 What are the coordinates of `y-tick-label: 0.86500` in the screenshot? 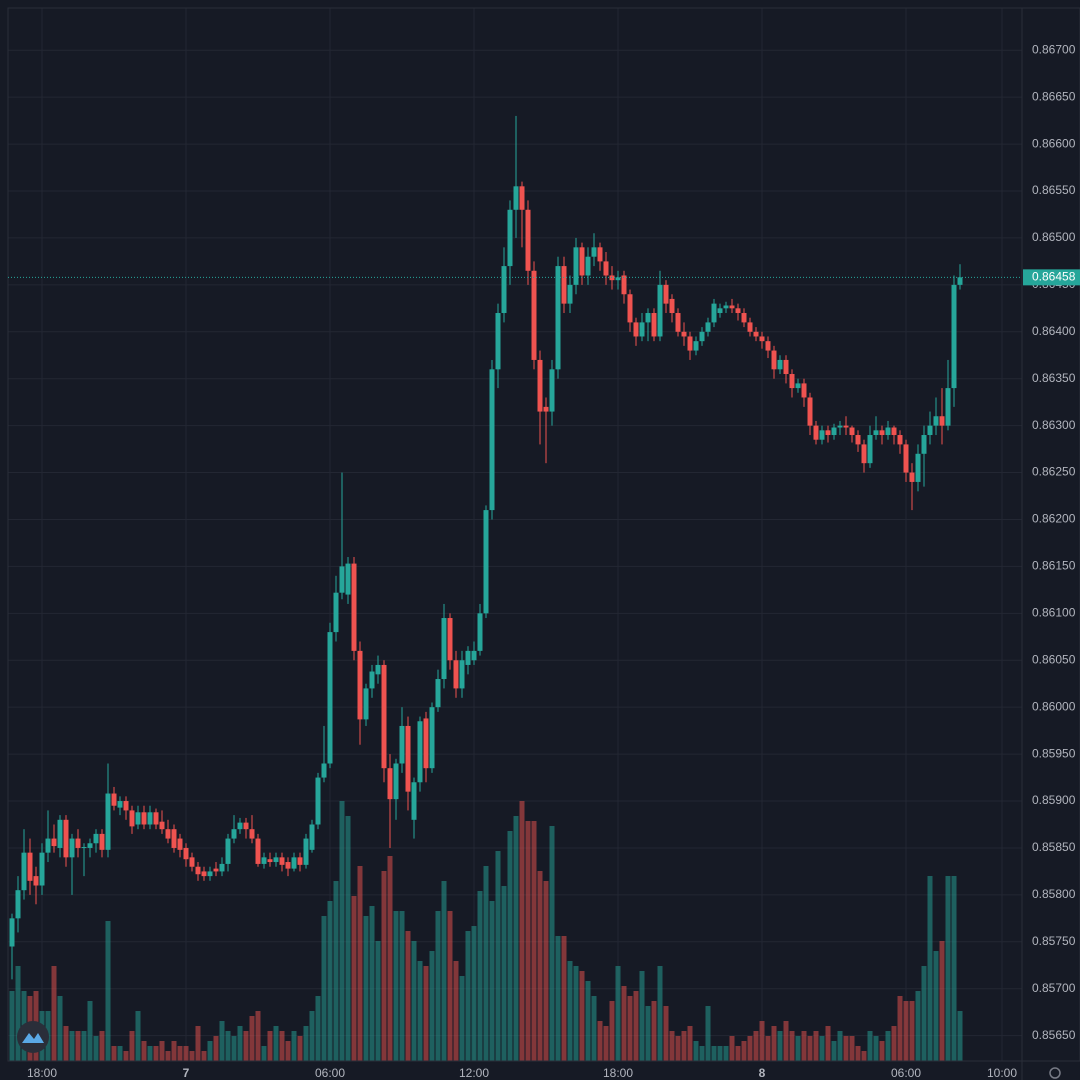 It's located at (1054, 237).